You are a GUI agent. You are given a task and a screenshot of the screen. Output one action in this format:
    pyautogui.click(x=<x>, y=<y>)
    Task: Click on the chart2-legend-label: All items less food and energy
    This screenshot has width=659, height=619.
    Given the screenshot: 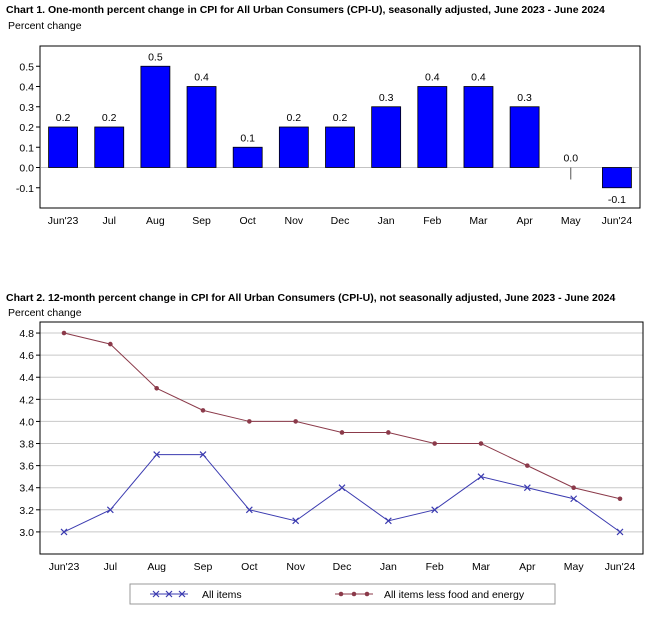 What is the action you would take?
    pyautogui.click(x=454, y=595)
    